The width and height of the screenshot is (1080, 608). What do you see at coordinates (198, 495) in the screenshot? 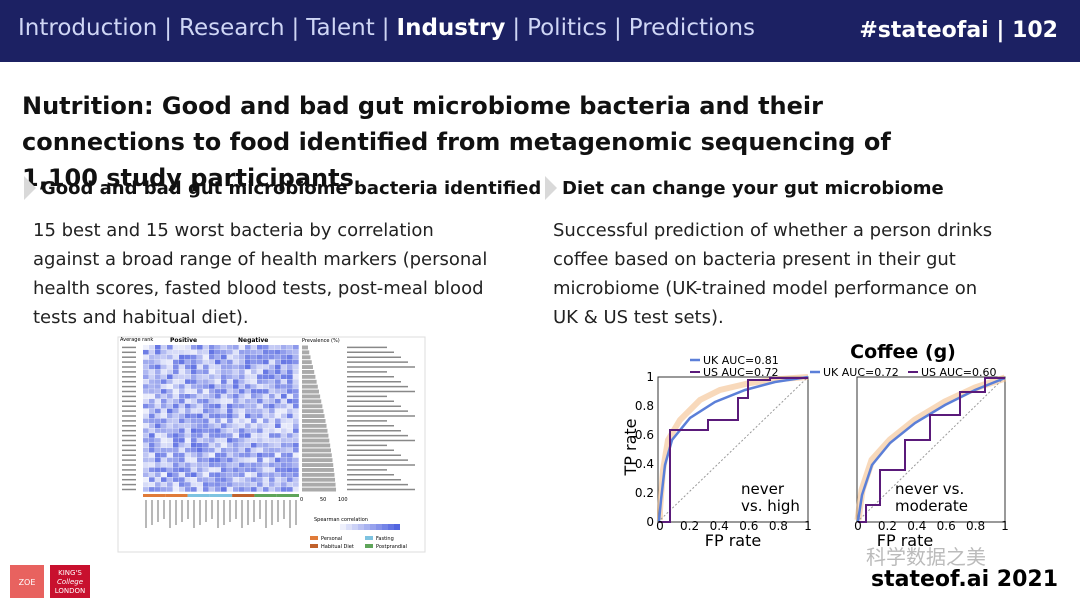
I see `category-bar` at bounding box center [198, 495].